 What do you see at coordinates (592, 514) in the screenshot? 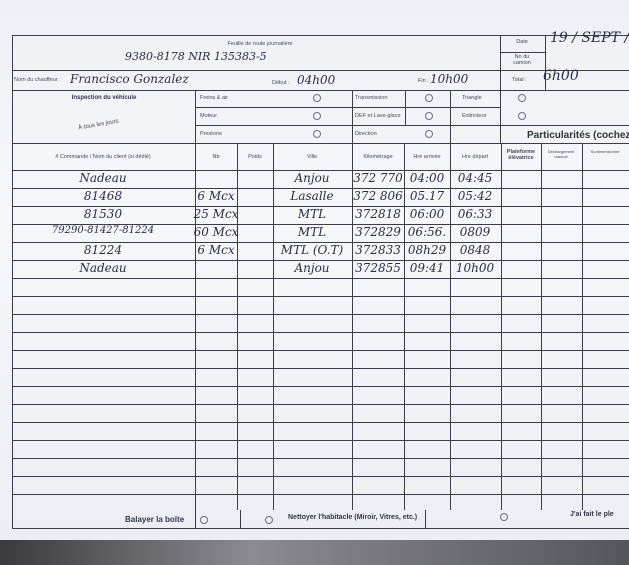
I see `fuel-label: J'ai fait le ple` at bounding box center [592, 514].